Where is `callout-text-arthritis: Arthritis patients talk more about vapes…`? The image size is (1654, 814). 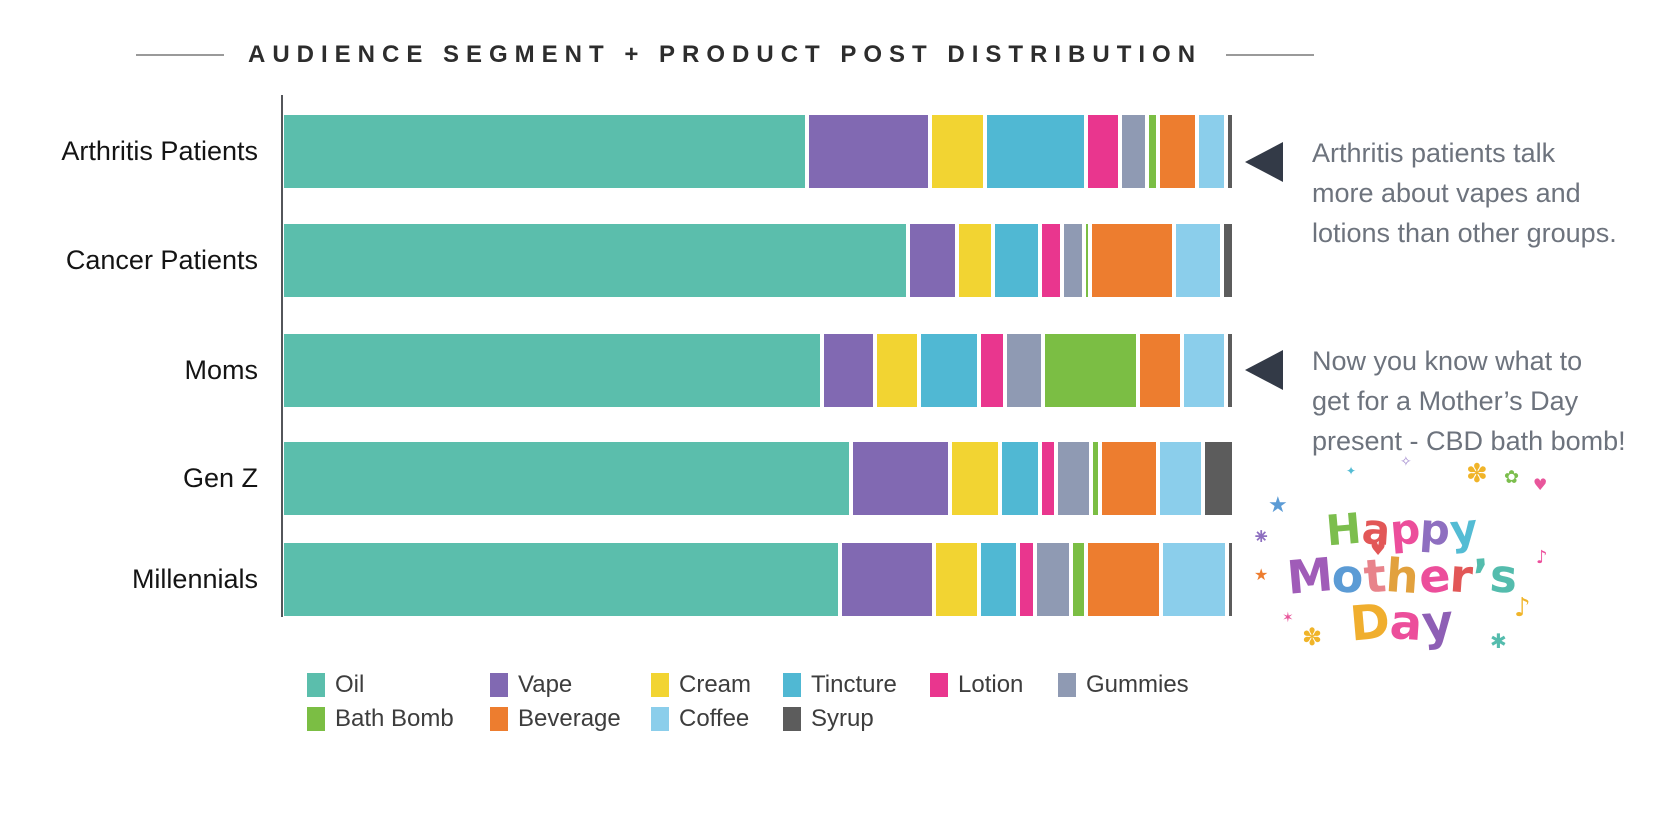 callout-text-arthritis: Arthritis patients talk more about vapes… is located at coordinates (1464, 193).